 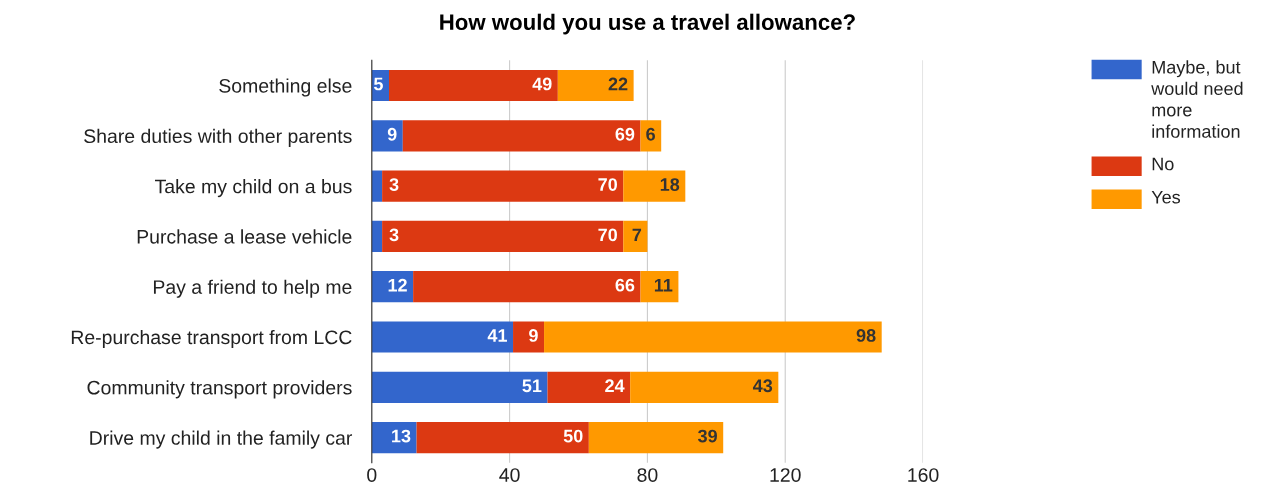 What do you see at coordinates (397, 285) in the screenshot?
I see `data-label: 12` at bounding box center [397, 285].